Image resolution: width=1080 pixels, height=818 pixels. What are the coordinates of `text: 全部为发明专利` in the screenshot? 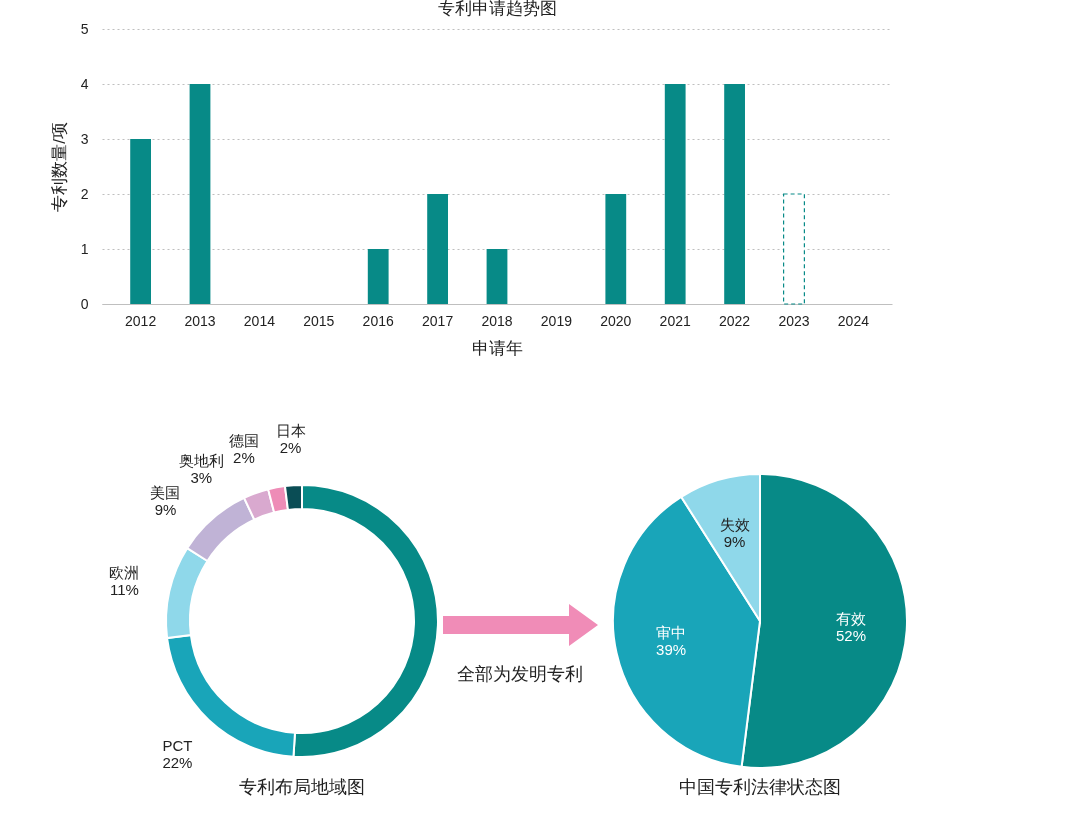 It's located at (520, 674).